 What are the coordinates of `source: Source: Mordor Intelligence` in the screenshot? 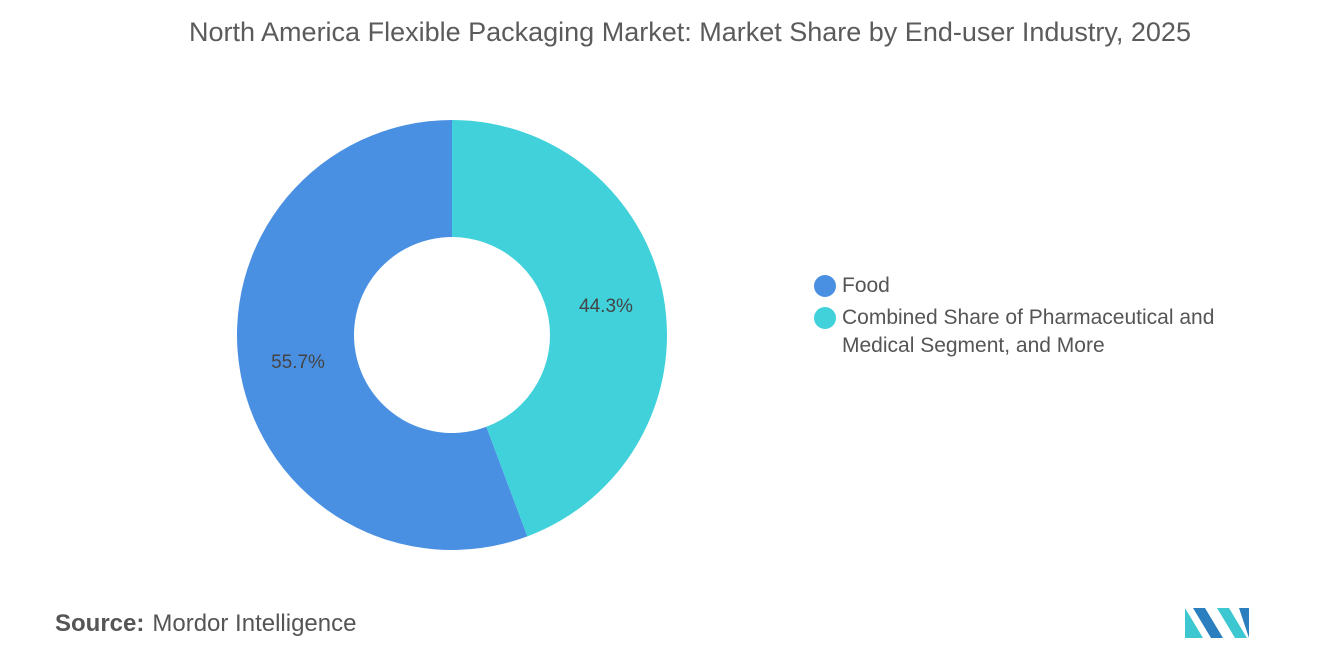 It's located at (205, 624).